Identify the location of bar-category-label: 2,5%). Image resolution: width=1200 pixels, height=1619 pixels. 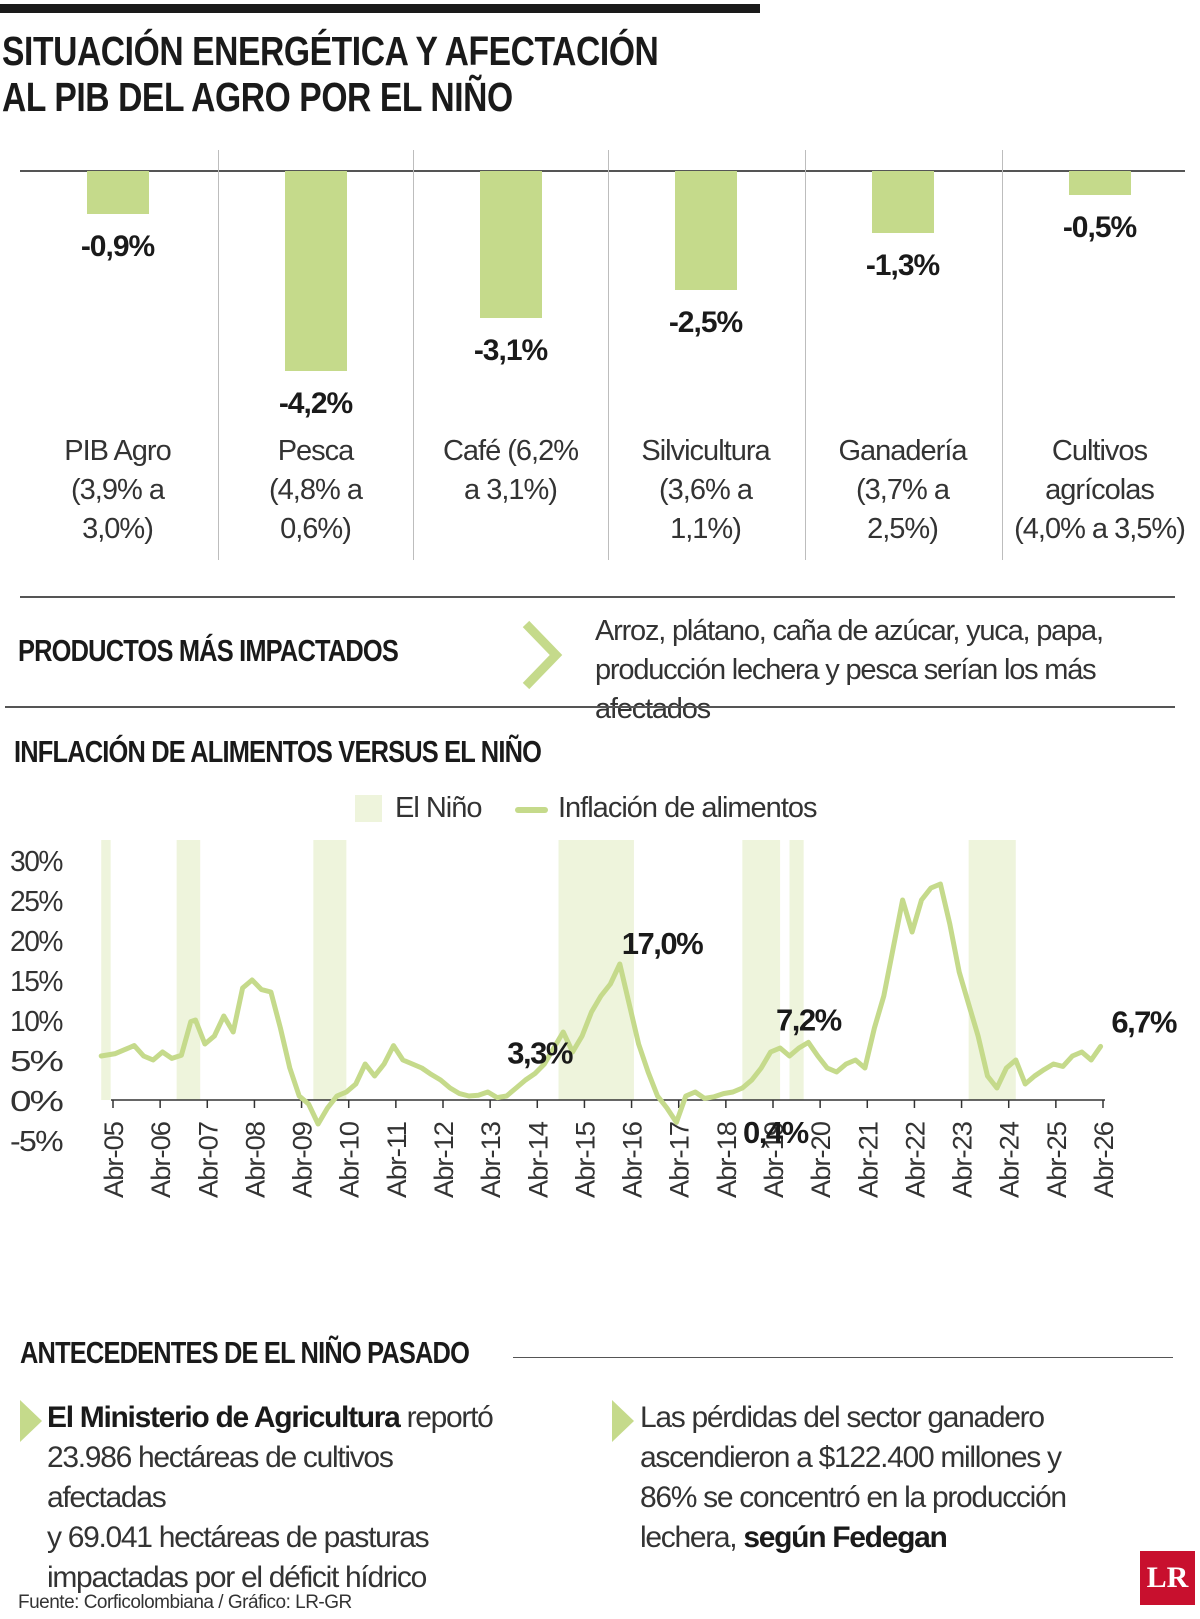
(903, 529).